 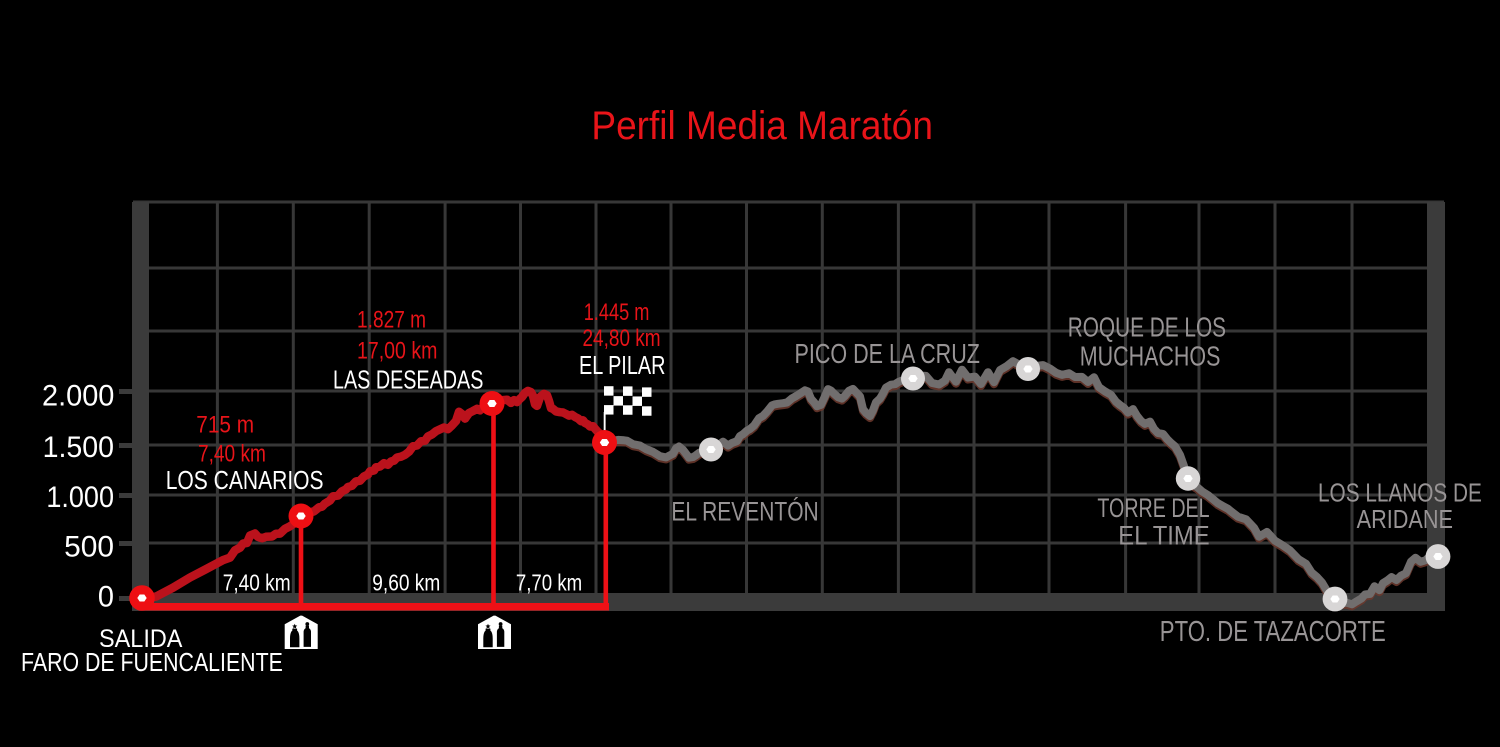 I want to click on svg-text: ARIDANE, so click(x=1405, y=519).